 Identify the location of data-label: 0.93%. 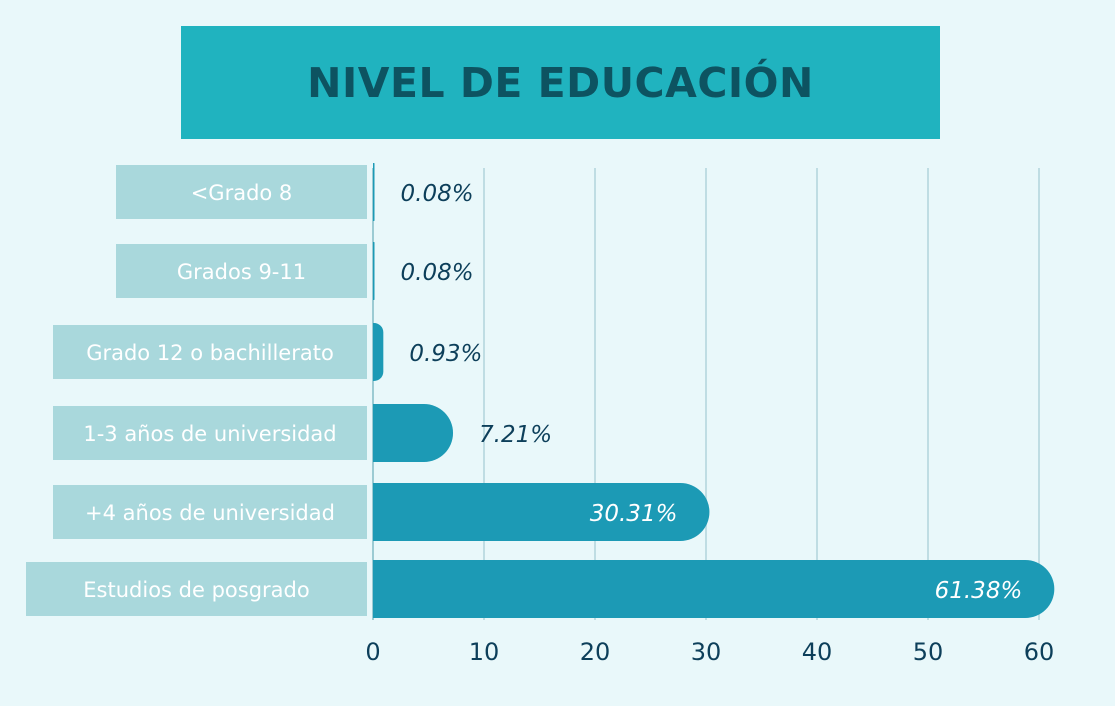
(445, 354).